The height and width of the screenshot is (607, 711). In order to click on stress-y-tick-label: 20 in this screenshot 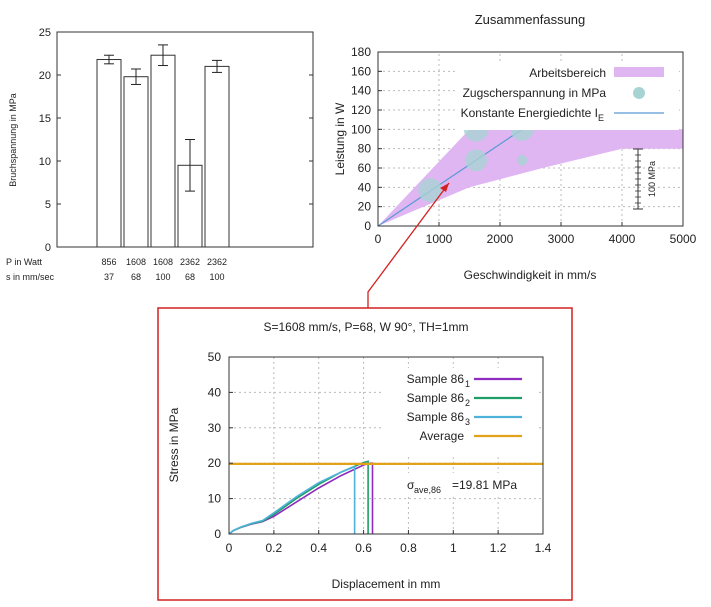, I will do `click(215, 463)`.